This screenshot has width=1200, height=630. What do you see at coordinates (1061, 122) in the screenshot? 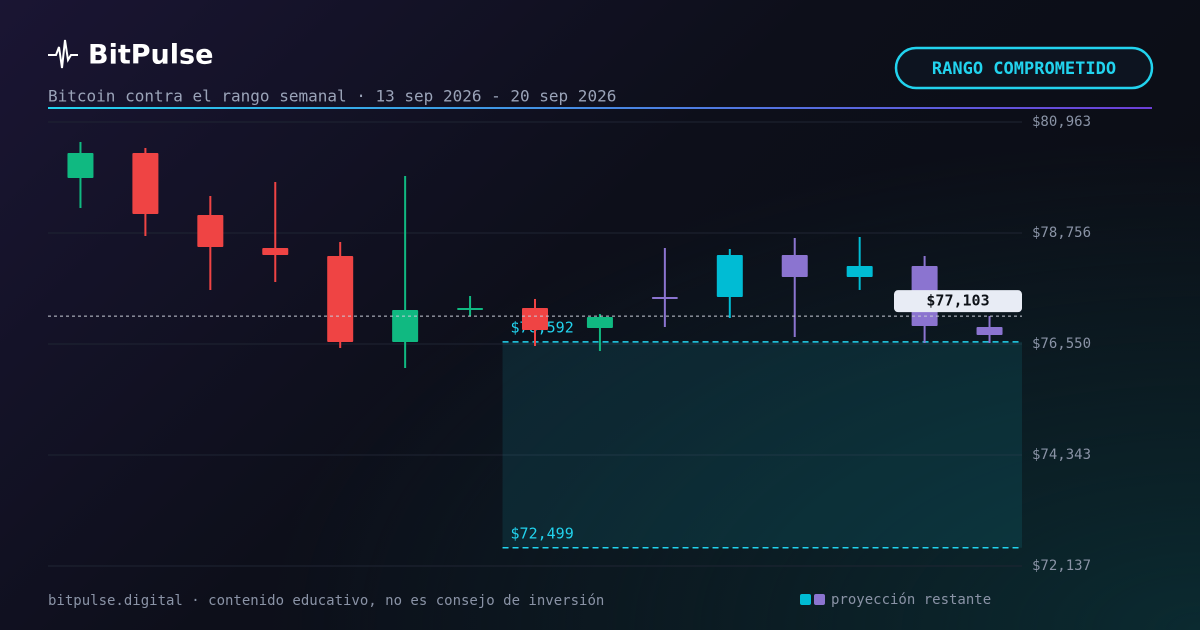
I see `y-tick-label: $80,963` at bounding box center [1061, 122].